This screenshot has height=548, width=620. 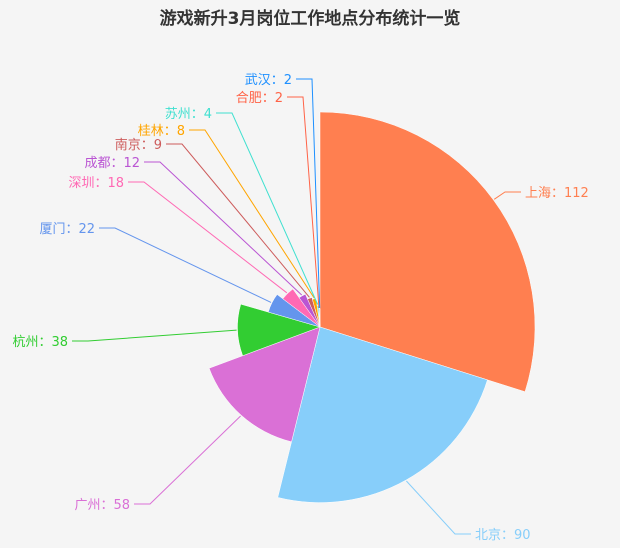 I want to click on data-label-北京: 北京：90, so click(x=503, y=535).